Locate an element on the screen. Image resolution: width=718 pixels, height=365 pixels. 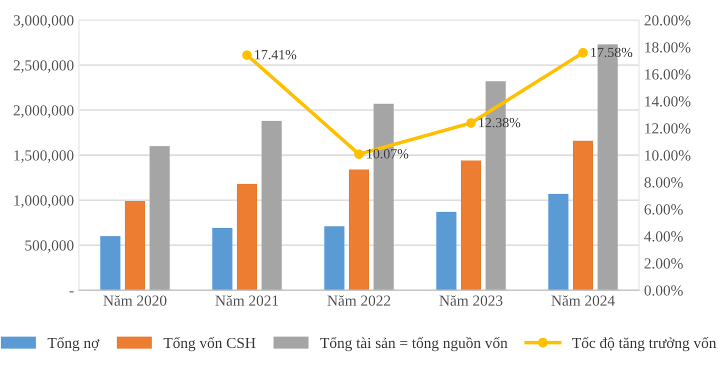
y-tick-label: 1,500,000 is located at coordinates (44, 156).